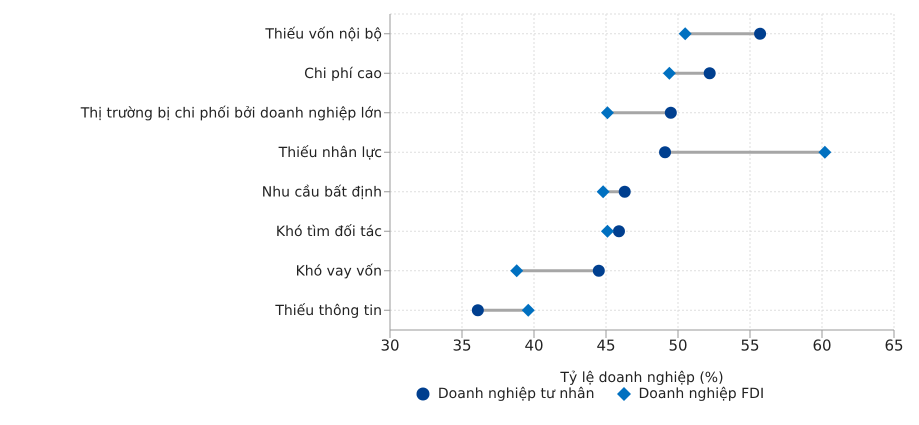 This screenshot has width=919, height=425. What do you see at coordinates (329, 232) in the screenshot?
I see `y-tick-label: Khó tìm đối tác` at bounding box center [329, 232].